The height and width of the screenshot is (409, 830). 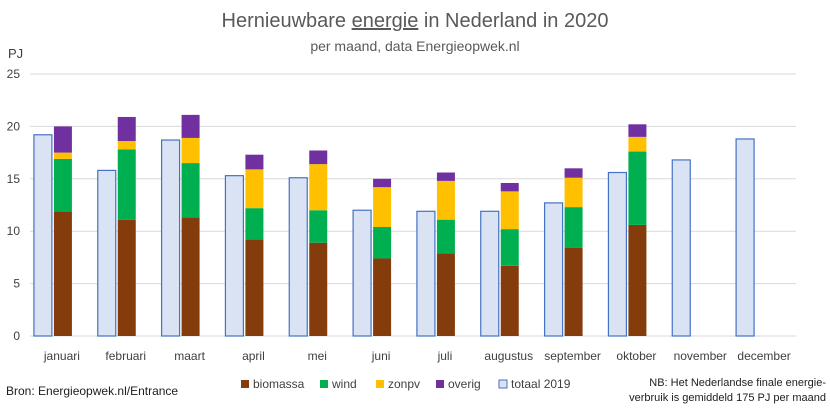 I want to click on y-tick-label: 15, so click(x=14, y=179).